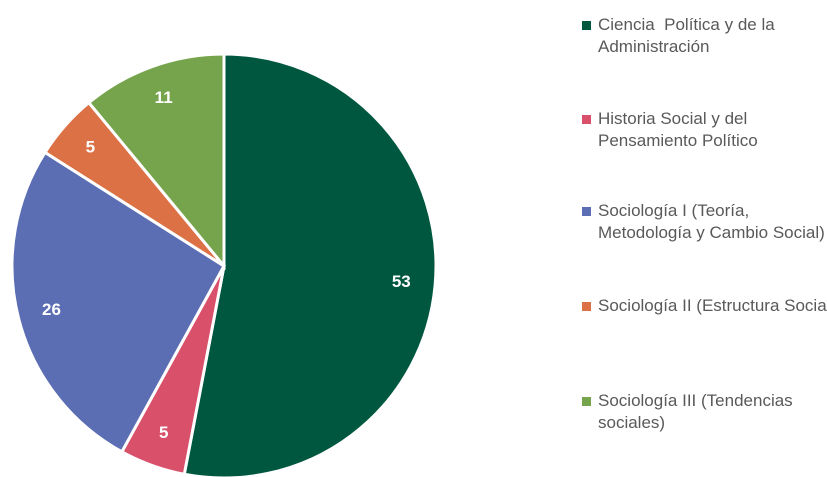 Image resolution: width=827 pixels, height=477 pixels. I want to click on legend-item: Ciencia Política y de la Administración, so click(703, 36).